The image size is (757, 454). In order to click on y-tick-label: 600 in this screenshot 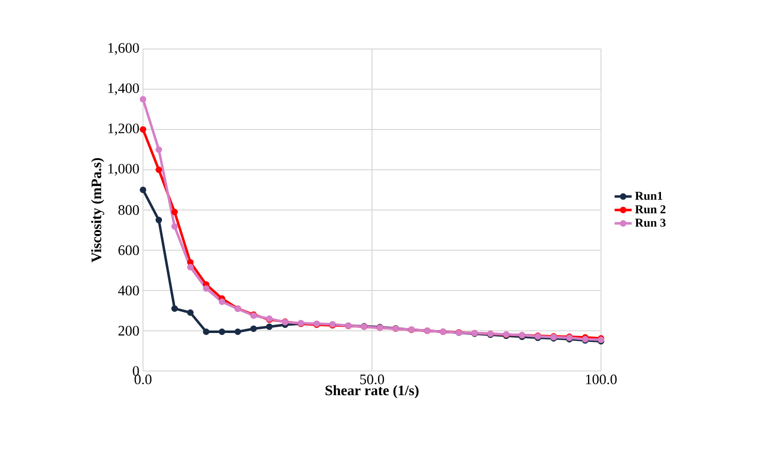, I will do `click(128, 250)`.